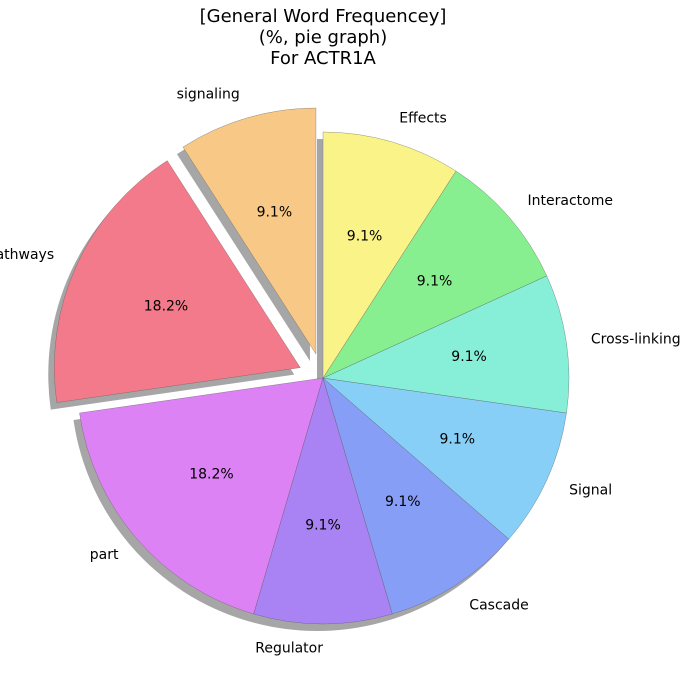 This screenshot has width=700, height=700. Describe the element at coordinates (249, 231) in the screenshot. I see `slice-signaling` at that location.